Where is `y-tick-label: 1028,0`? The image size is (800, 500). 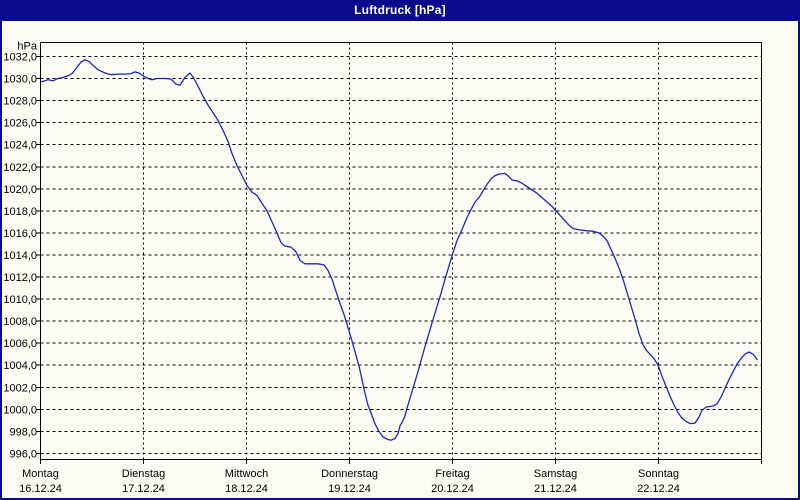 y-tick-label: 1028,0 is located at coordinates (20, 102).